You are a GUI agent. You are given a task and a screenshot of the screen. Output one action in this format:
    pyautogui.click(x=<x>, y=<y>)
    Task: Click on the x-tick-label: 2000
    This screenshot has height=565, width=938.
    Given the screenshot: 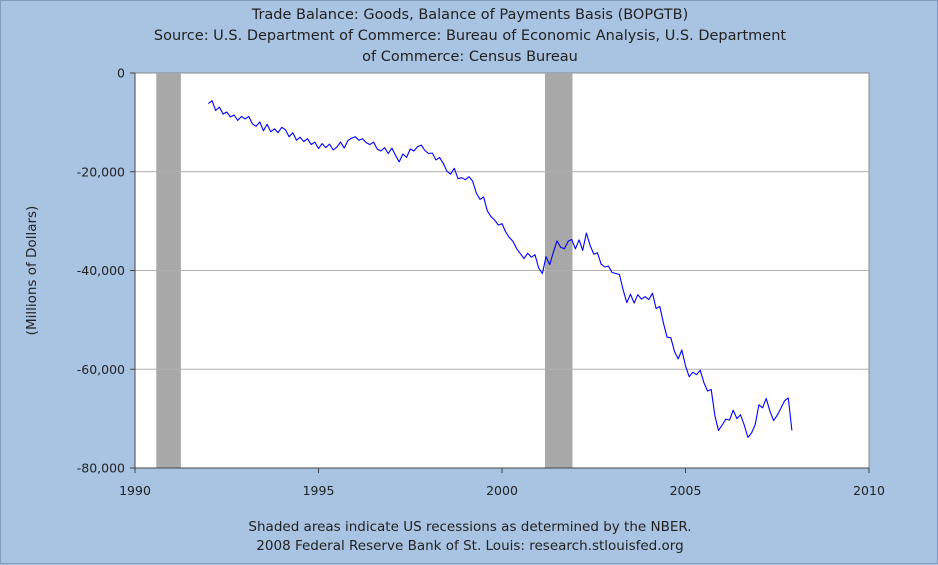 What is the action you would take?
    pyautogui.click(x=502, y=490)
    